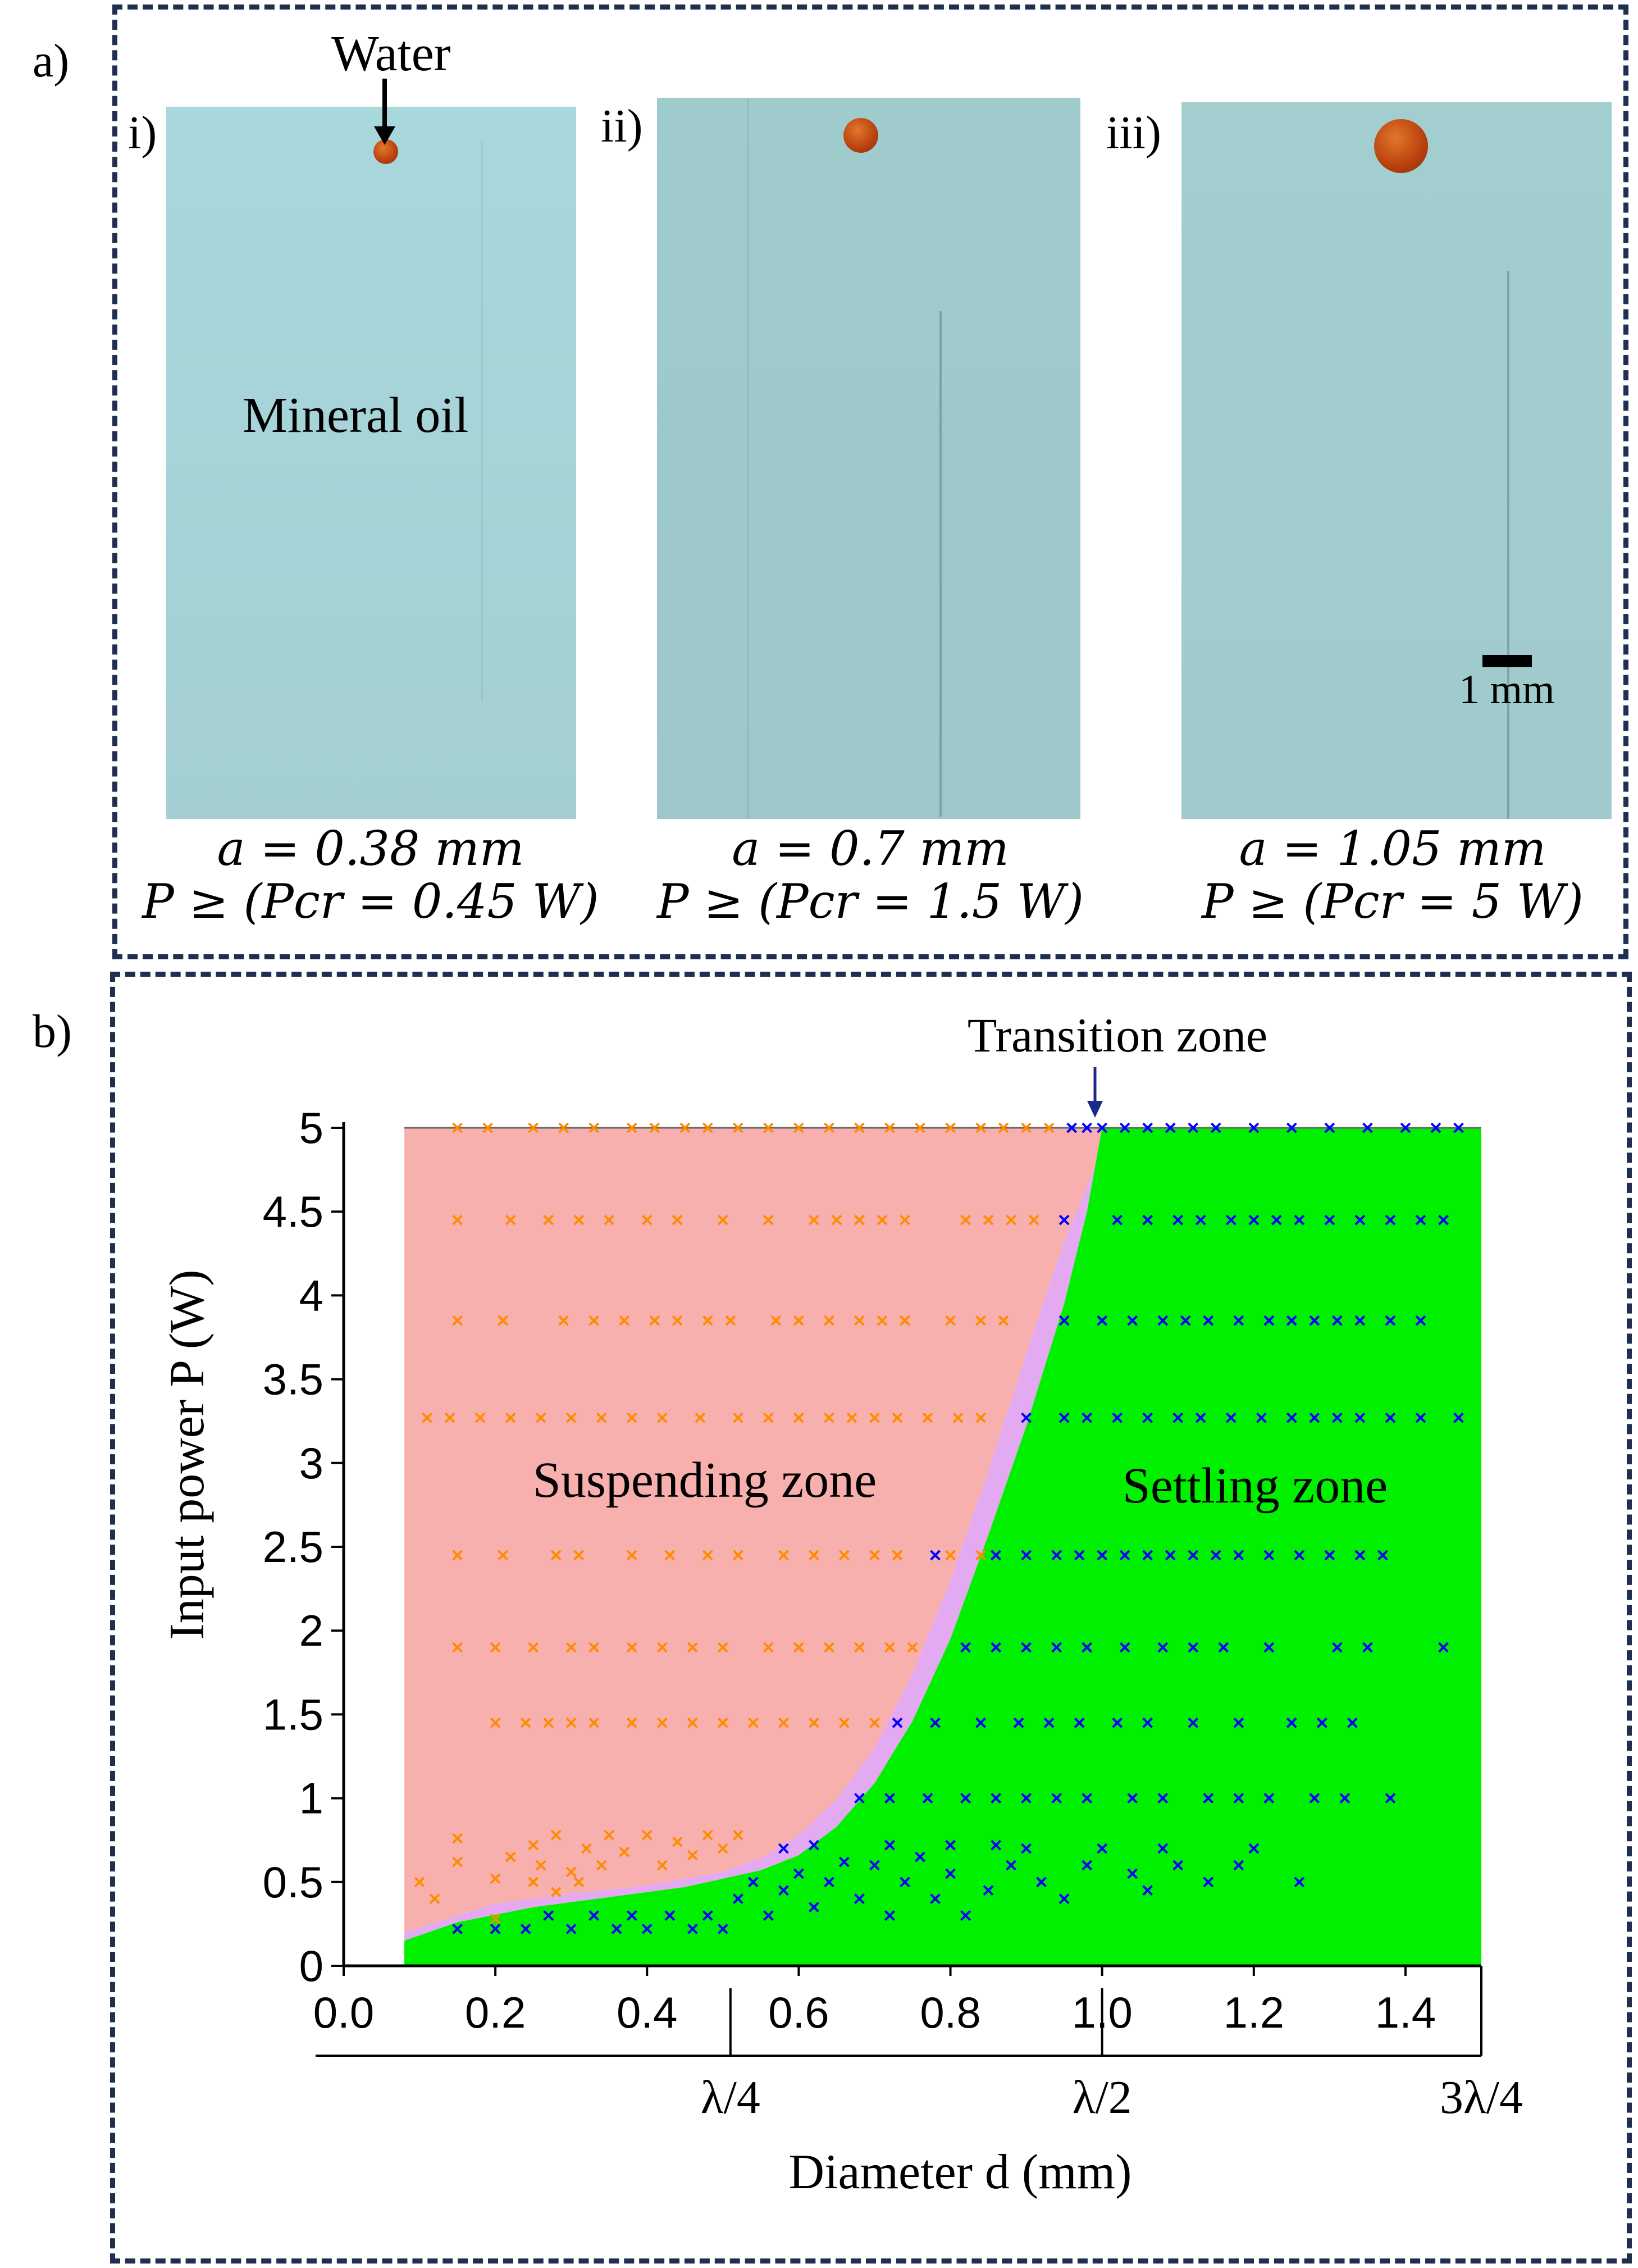 This screenshot has height=2268, width=1638. Describe the element at coordinates (52, 1031) in the screenshot. I see `panel-b-label: b)` at that location.